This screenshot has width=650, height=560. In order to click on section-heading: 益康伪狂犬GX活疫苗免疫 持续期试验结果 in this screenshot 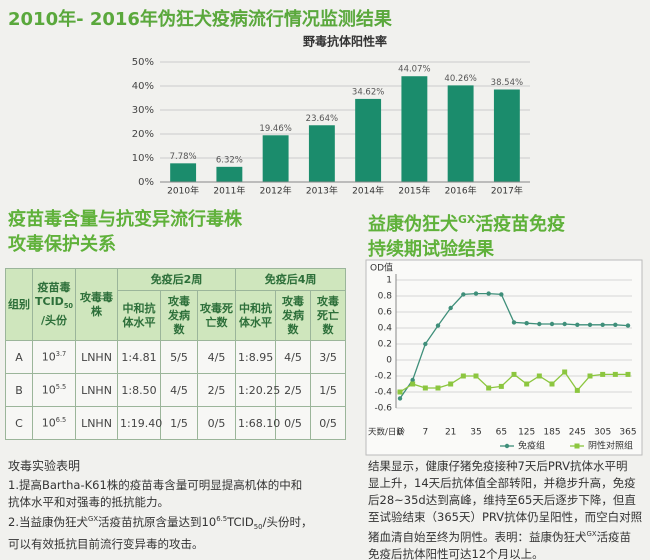, I will do `click(466, 234)`.